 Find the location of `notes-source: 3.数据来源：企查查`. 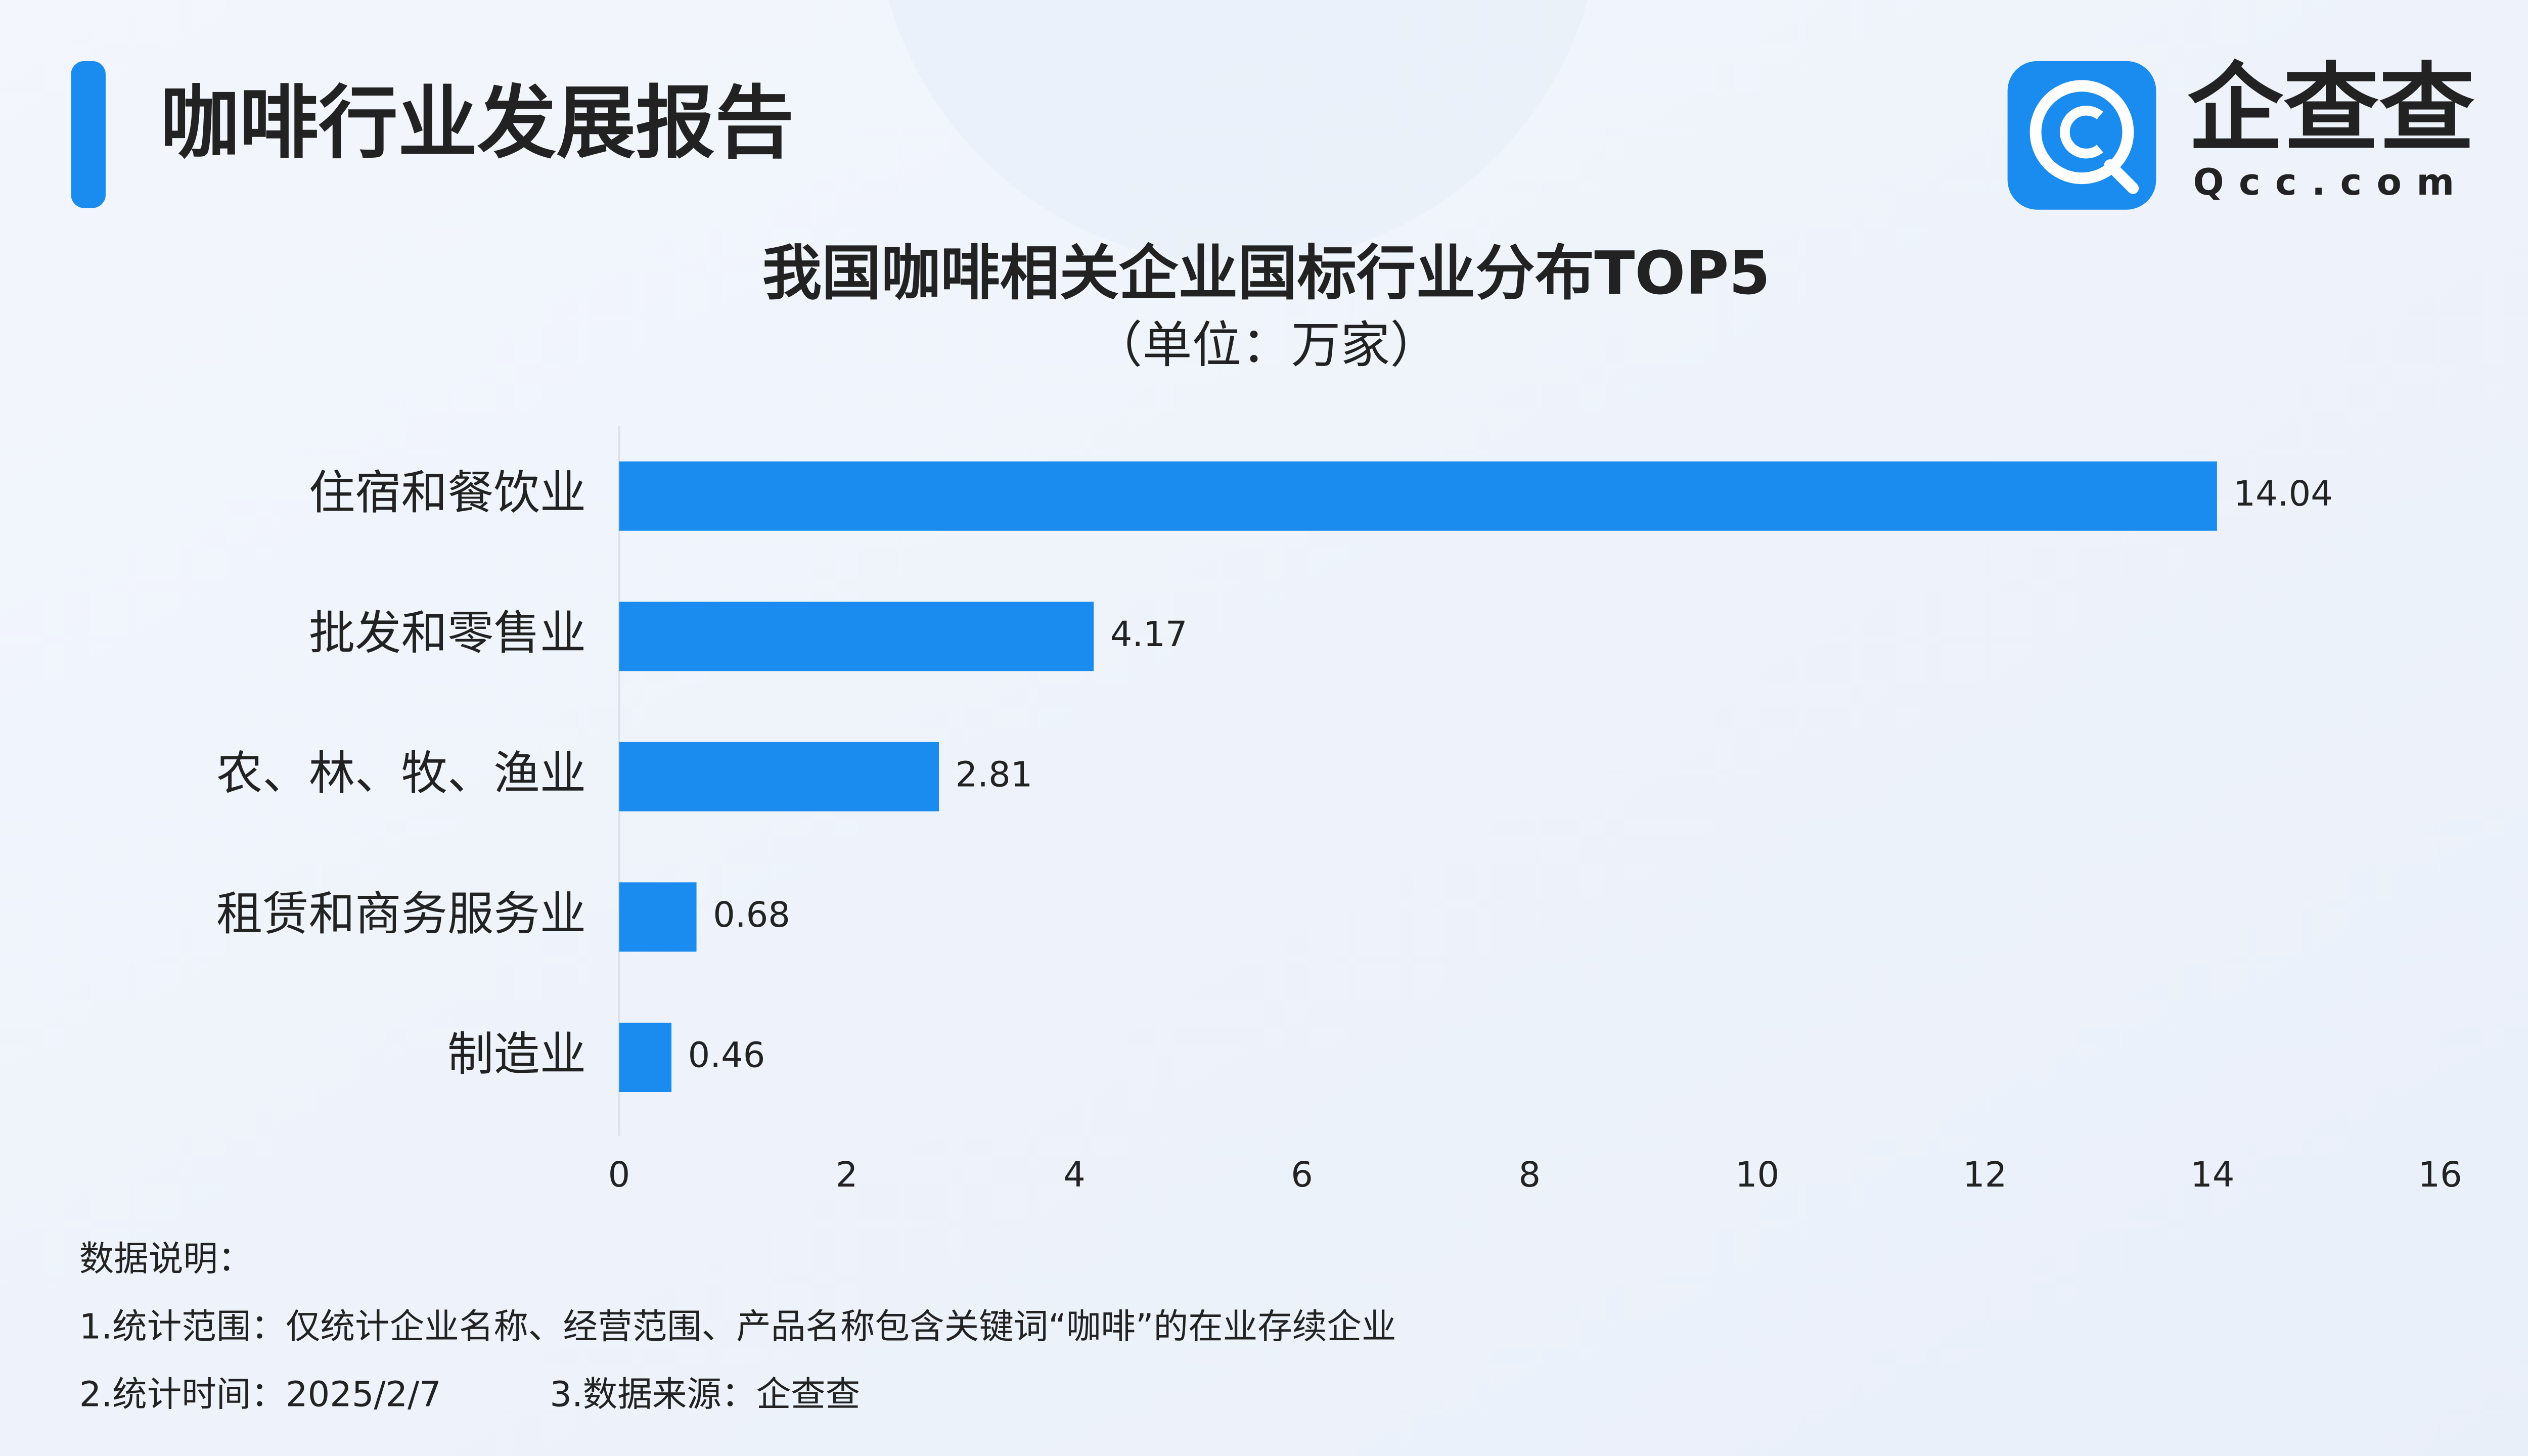

notes-source: 3.数据来源：企查查 is located at coordinates (705, 1394).